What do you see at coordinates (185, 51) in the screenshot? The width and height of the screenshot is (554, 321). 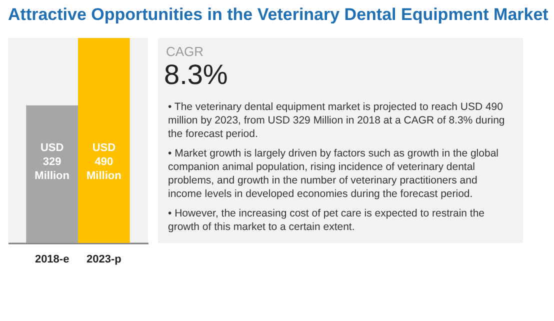 I see `text: CAGR` at bounding box center [185, 51].